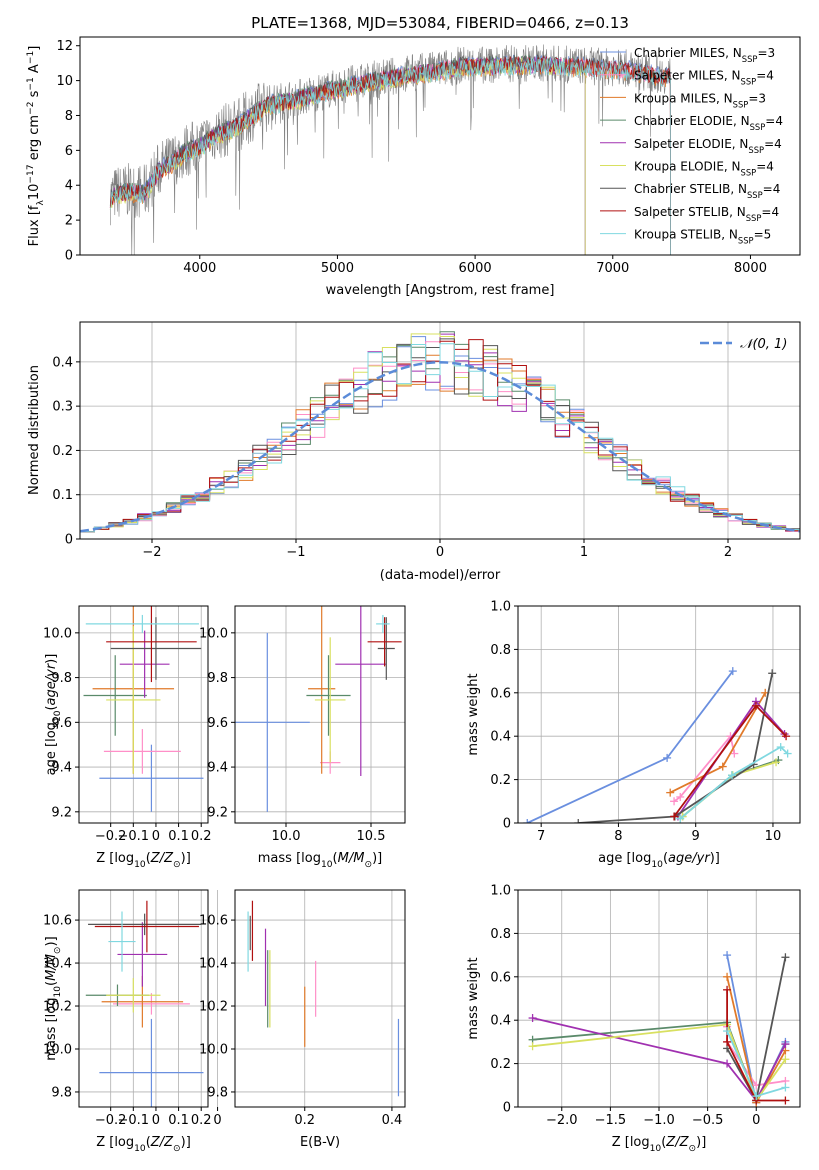  What do you see at coordinates (659, 1029) in the screenshot?
I see `plot-area-weight_vs_Z` at bounding box center [659, 1029].